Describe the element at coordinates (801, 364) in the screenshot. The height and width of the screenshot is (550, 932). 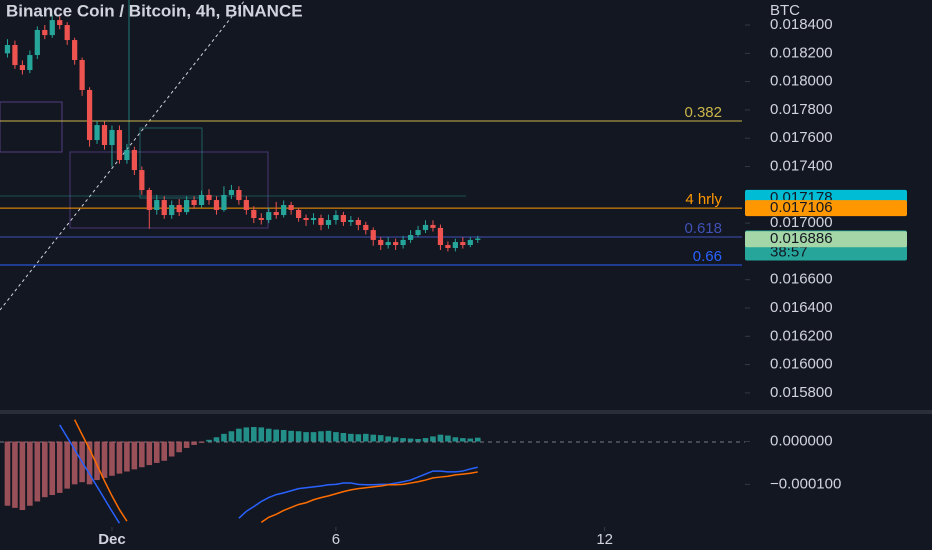
I see `y-tick-label: 0.016000` at that location.